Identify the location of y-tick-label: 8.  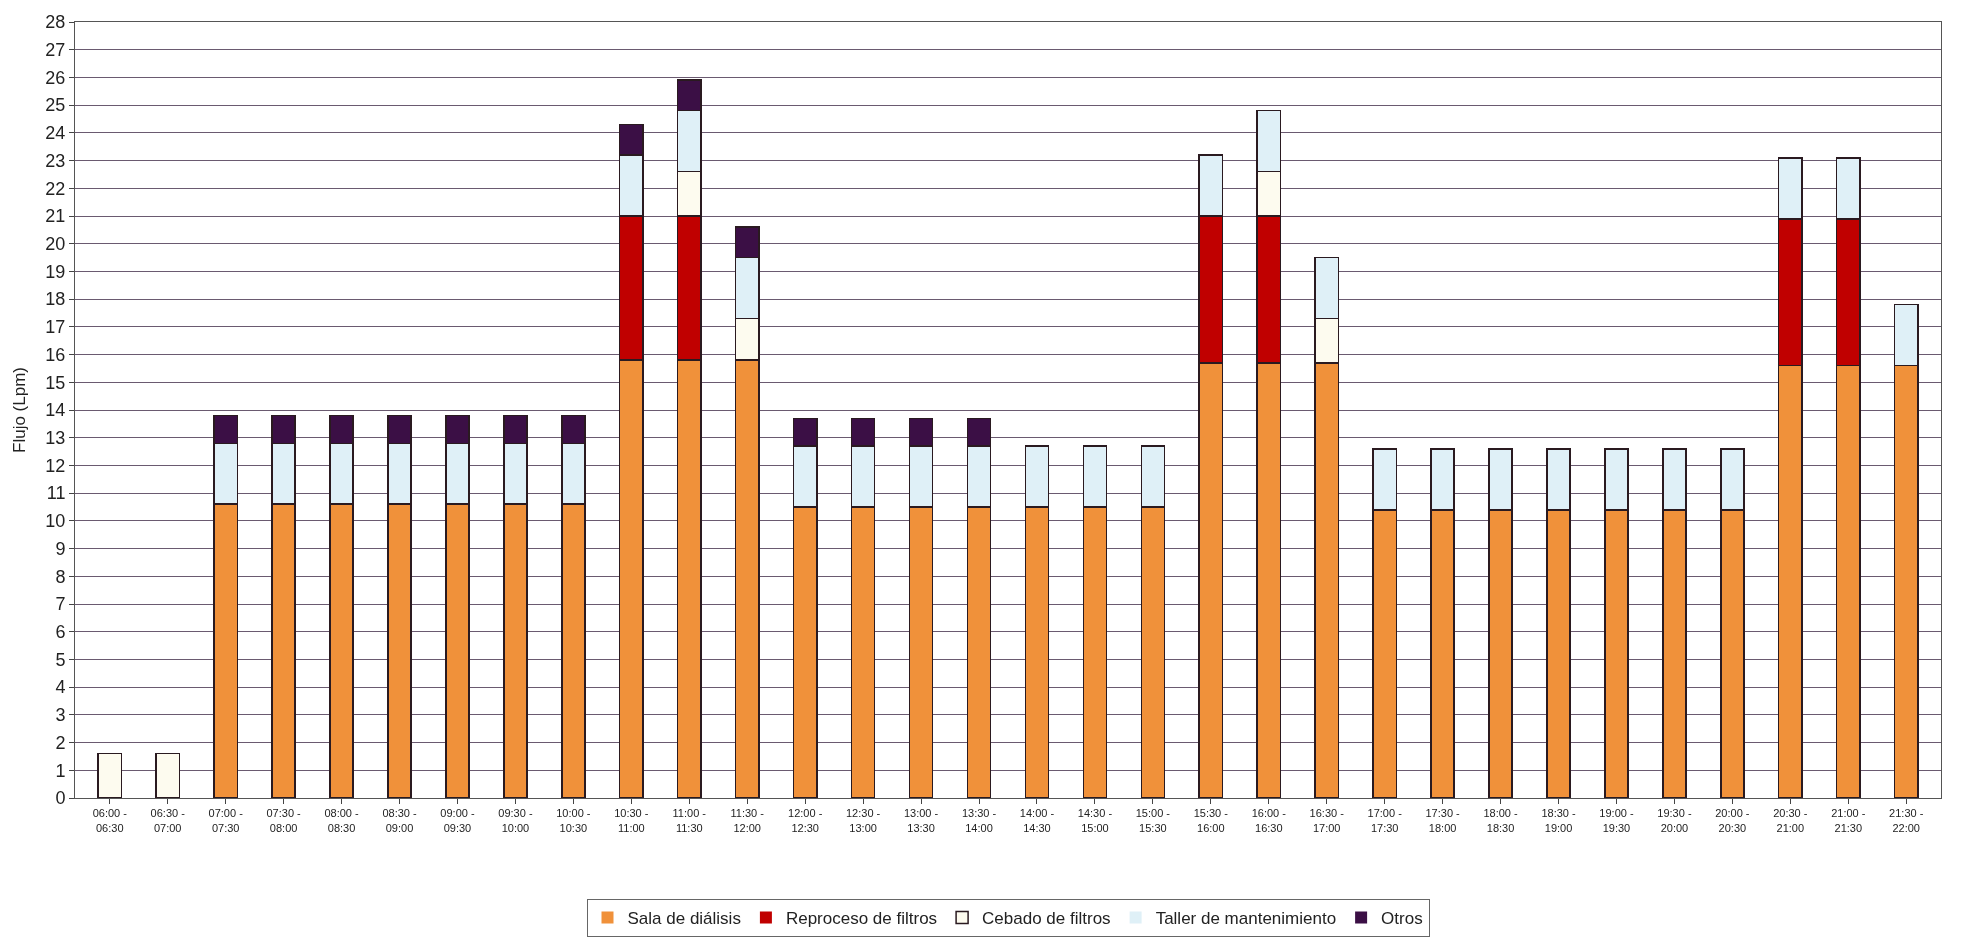
(60, 576).